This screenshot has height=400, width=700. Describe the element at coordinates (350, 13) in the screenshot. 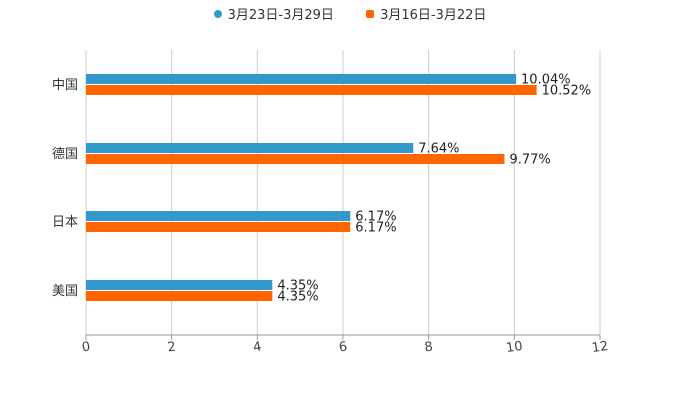

I see `chart-legend: 3月23日-3月29日 3月16日-3月22日` at that location.